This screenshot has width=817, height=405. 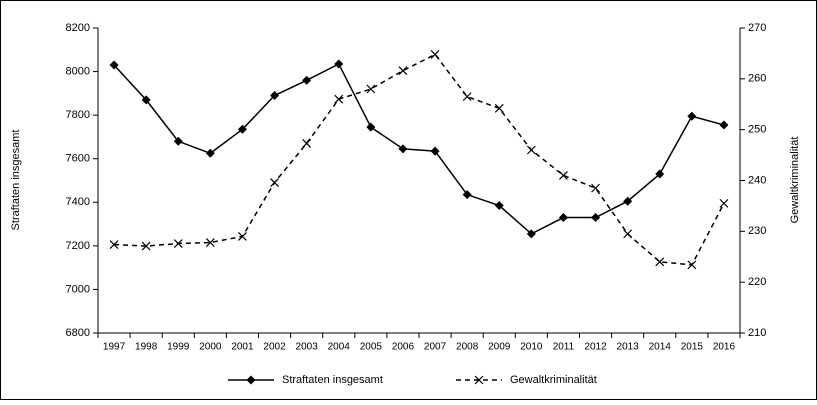 What do you see at coordinates (78, 71) in the screenshot?
I see `y-tick-label: 8000` at bounding box center [78, 71].